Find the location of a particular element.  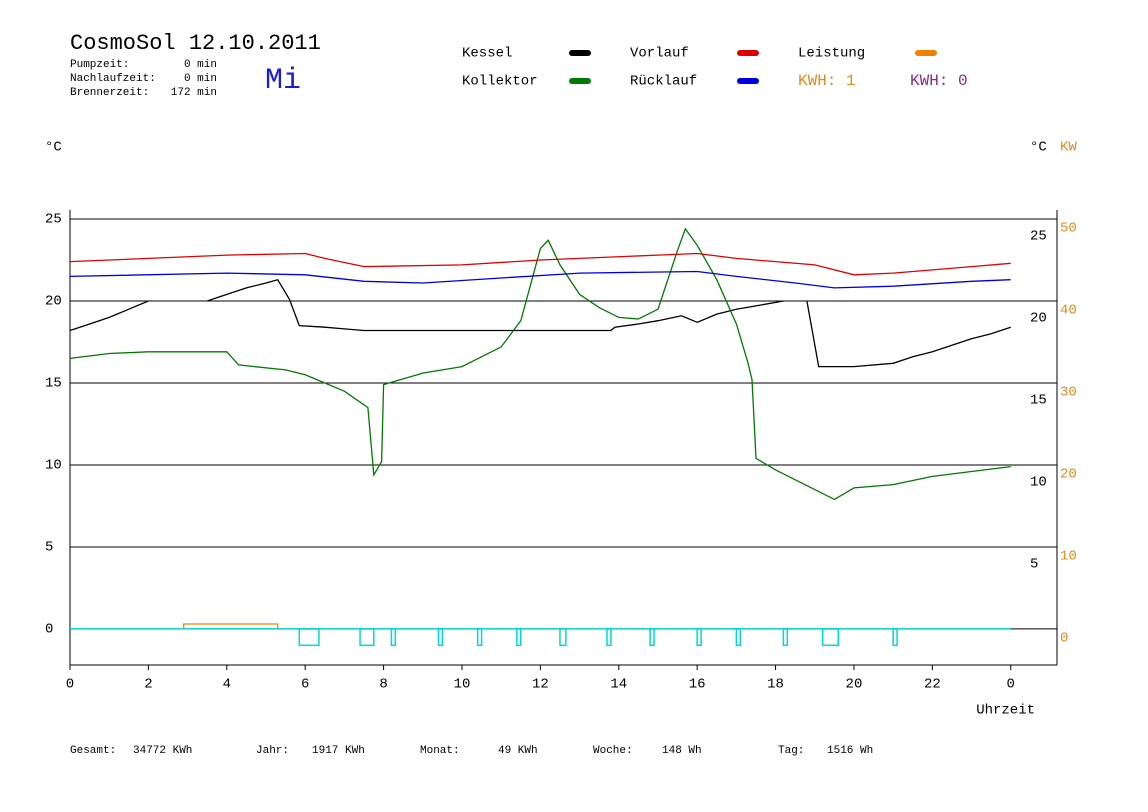

footer-label: Monat: is located at coordinates (440, 751).